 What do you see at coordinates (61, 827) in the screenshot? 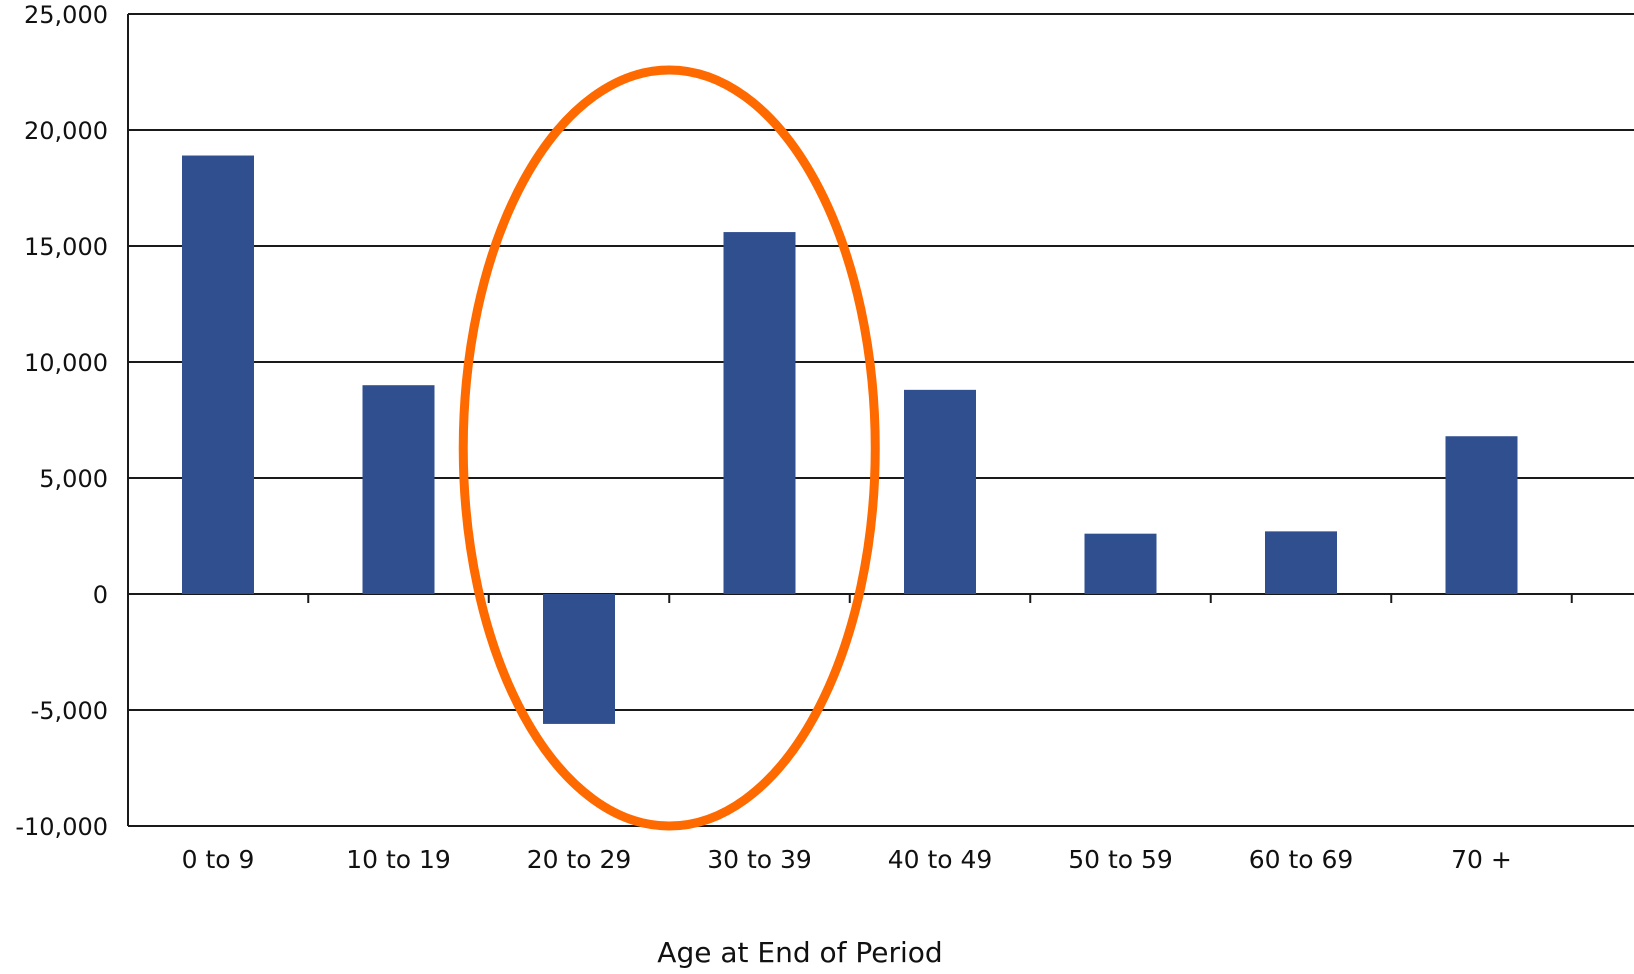
I see `y-tick-label: -10,000` at bounding box center [61, 827].